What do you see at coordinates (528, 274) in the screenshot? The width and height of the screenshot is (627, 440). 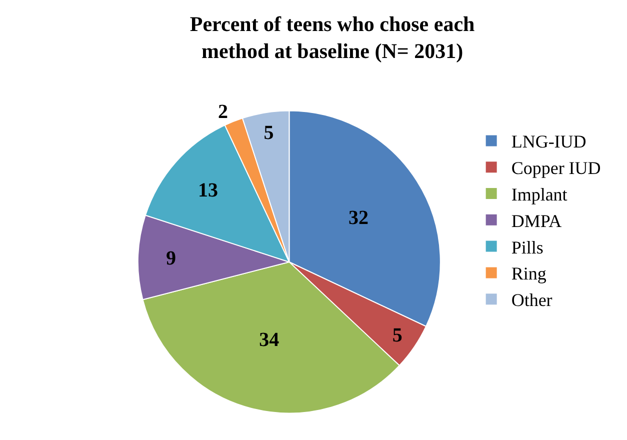 I see `legend-label: Ring` at bounding box center [528, 274].